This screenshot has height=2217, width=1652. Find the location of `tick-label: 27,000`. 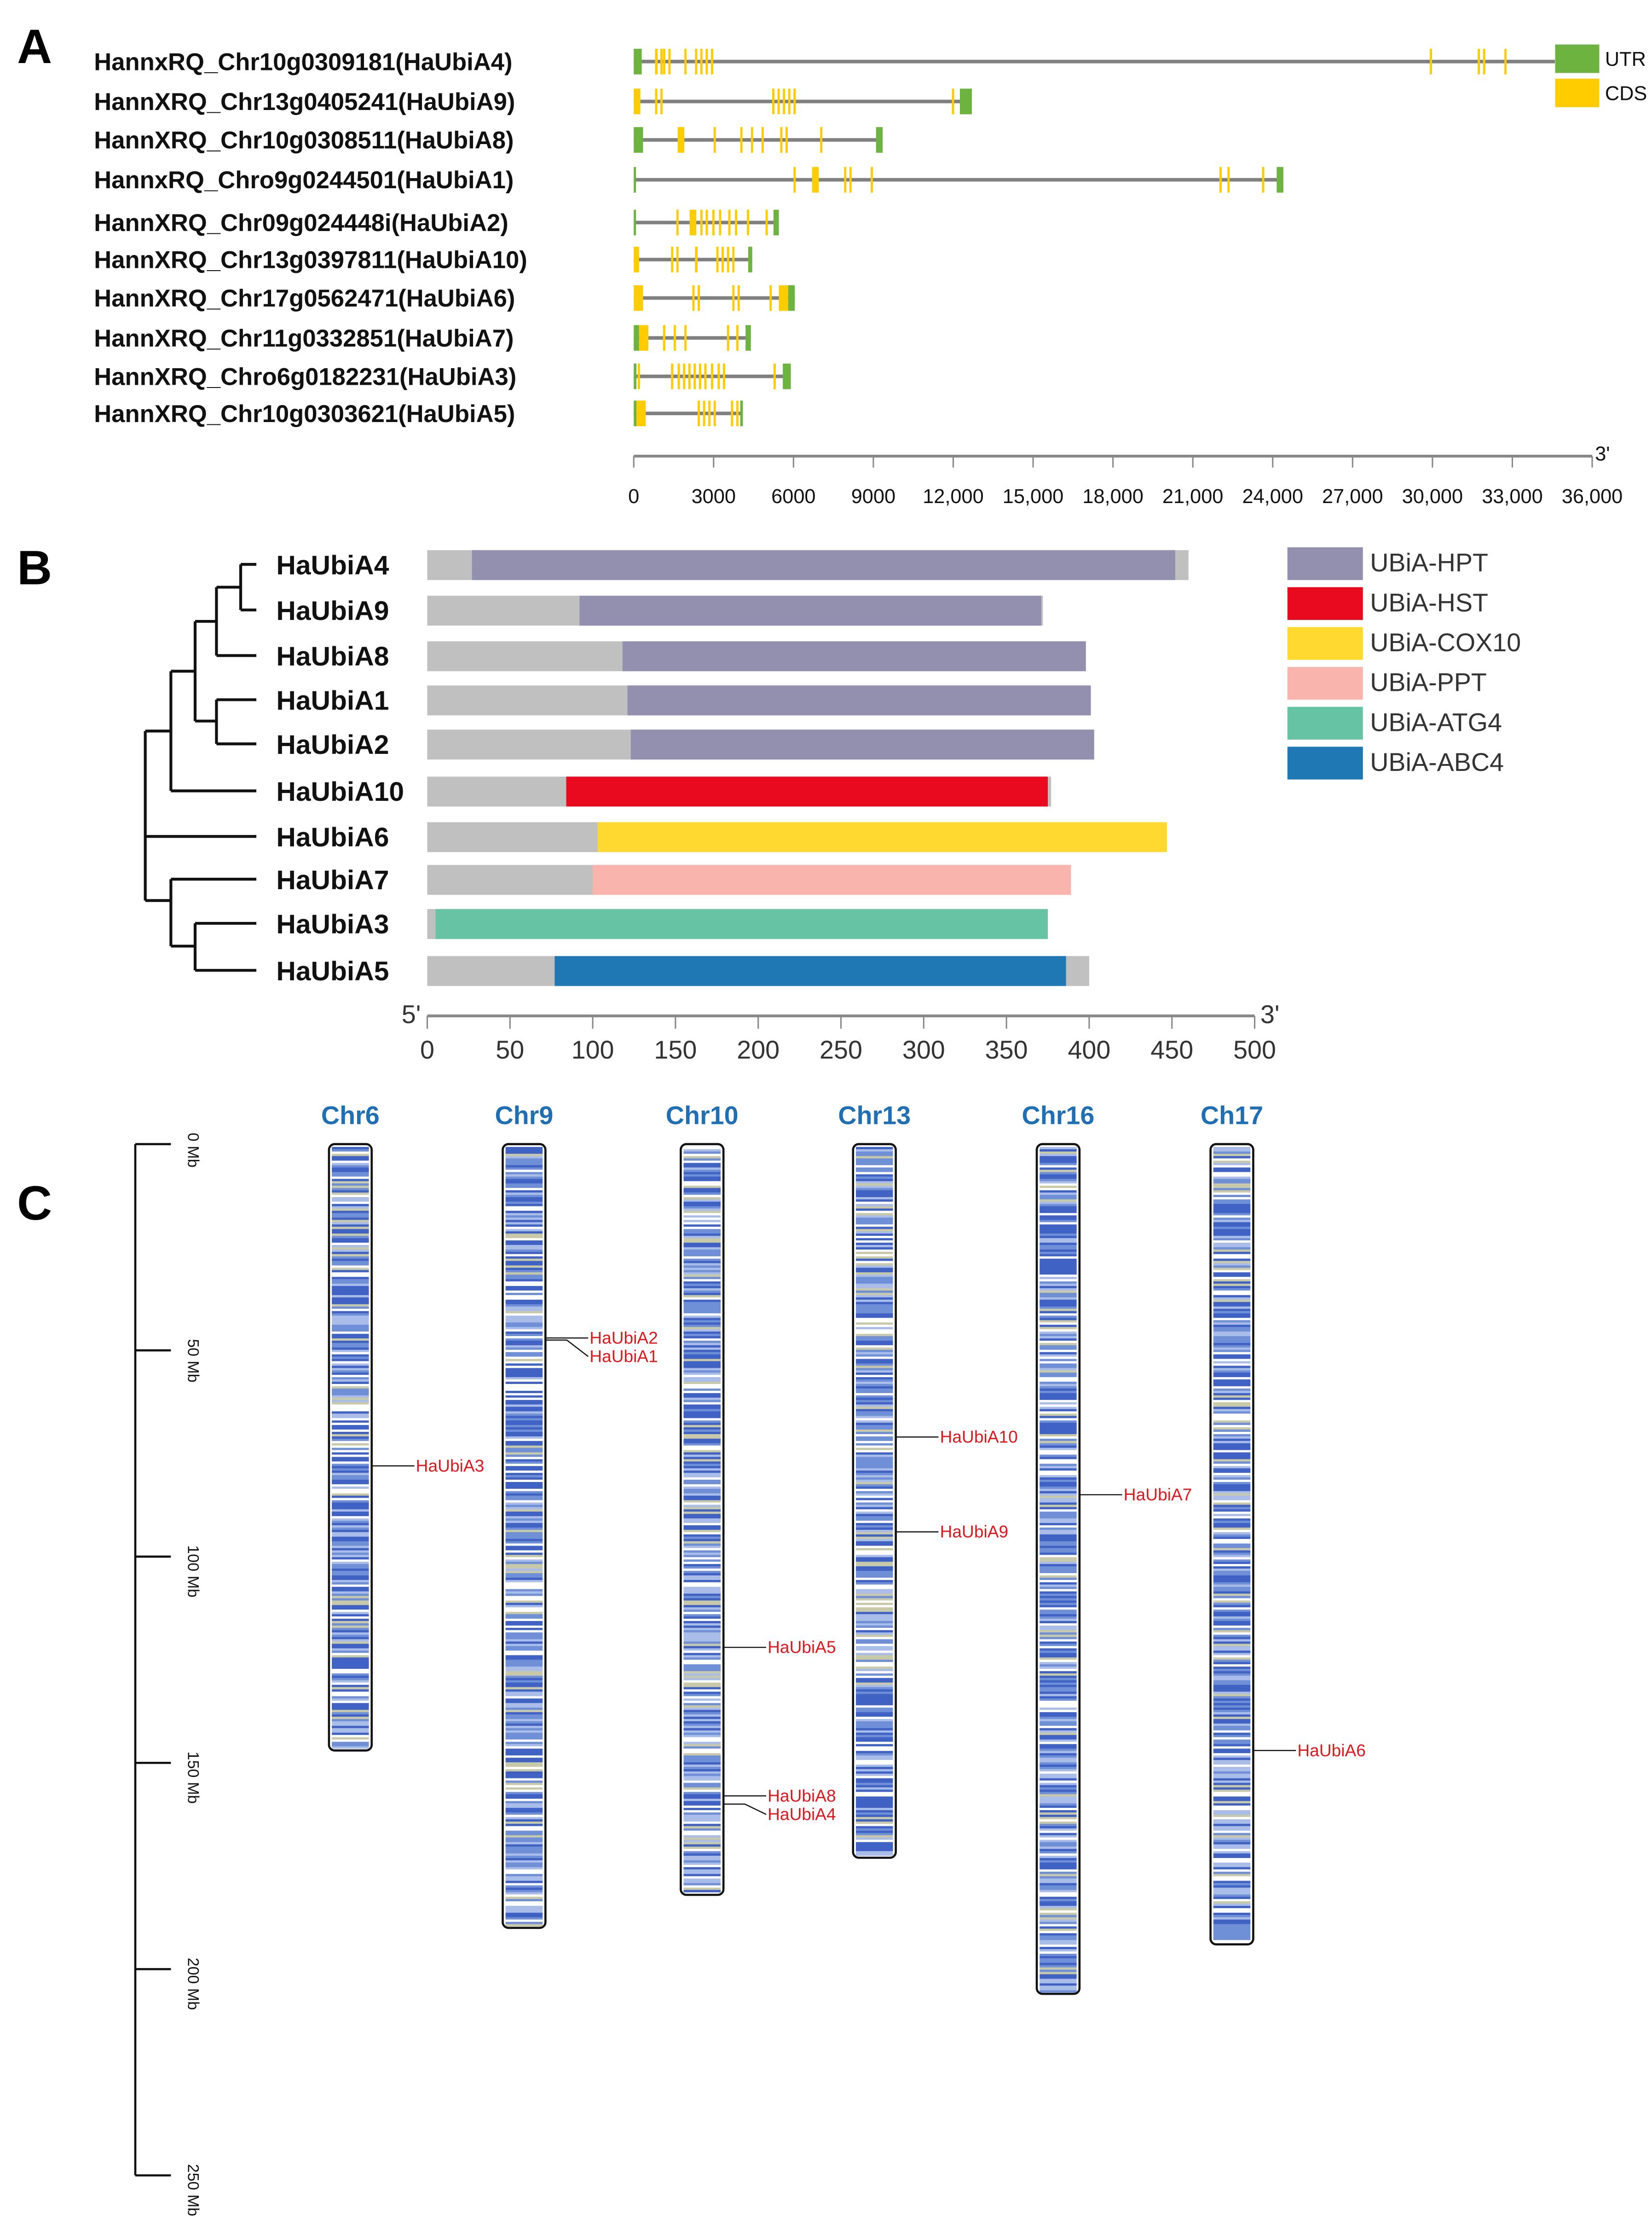

tick-label: 27,000 is located at coordinates (1352, 497).